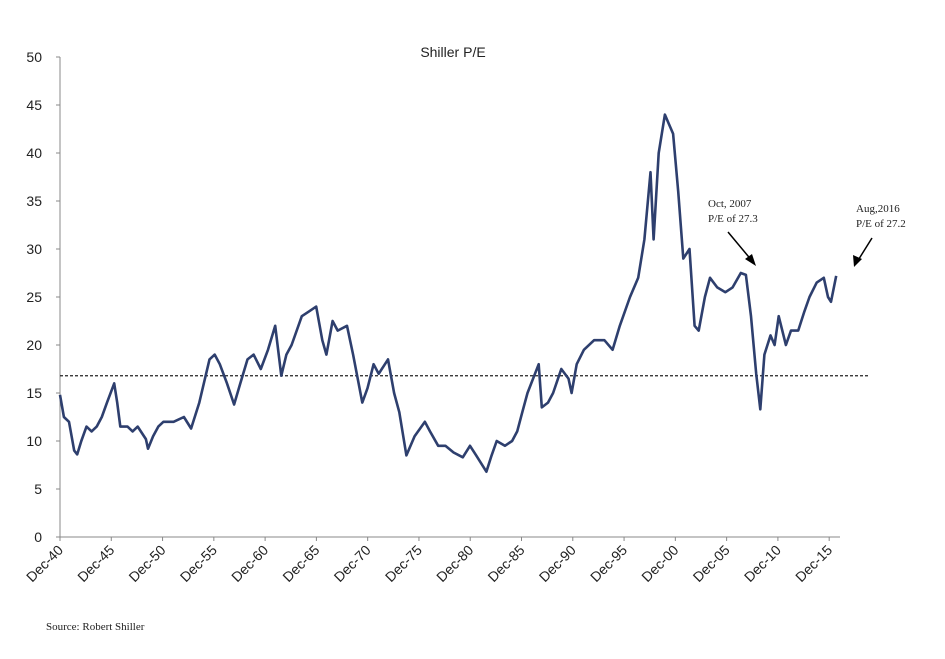  What do you see at coordinates (34, 105) in the screenshot?
I see `y-tick-label: 45` at bounding box center [34, 105].